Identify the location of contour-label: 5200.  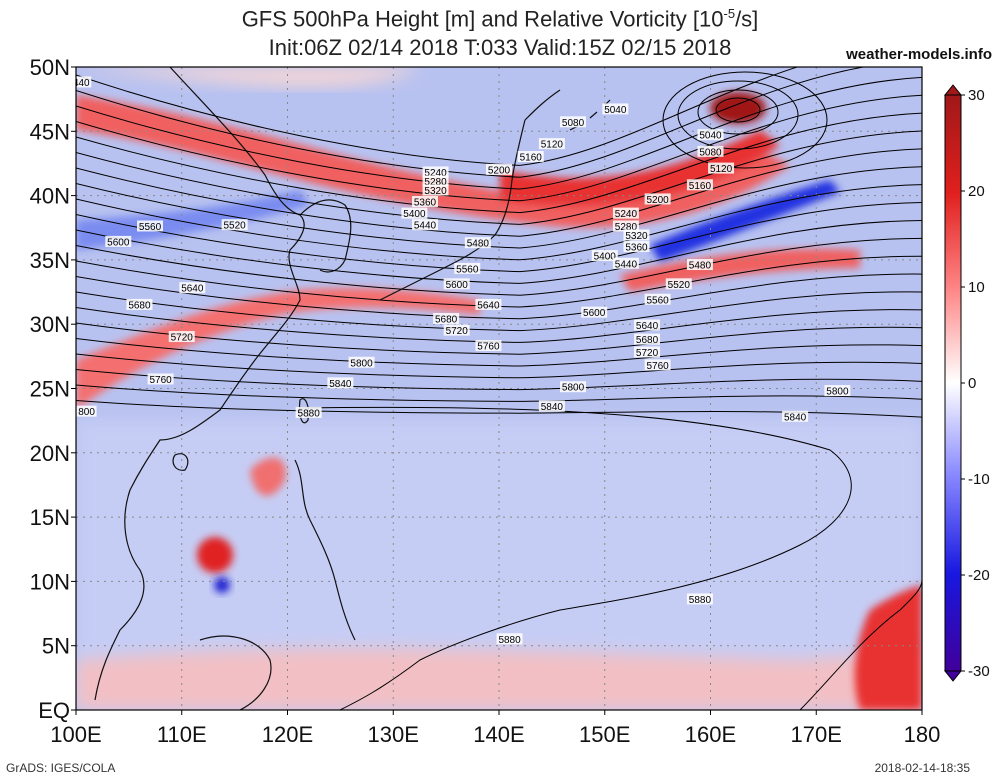
(657, 199).